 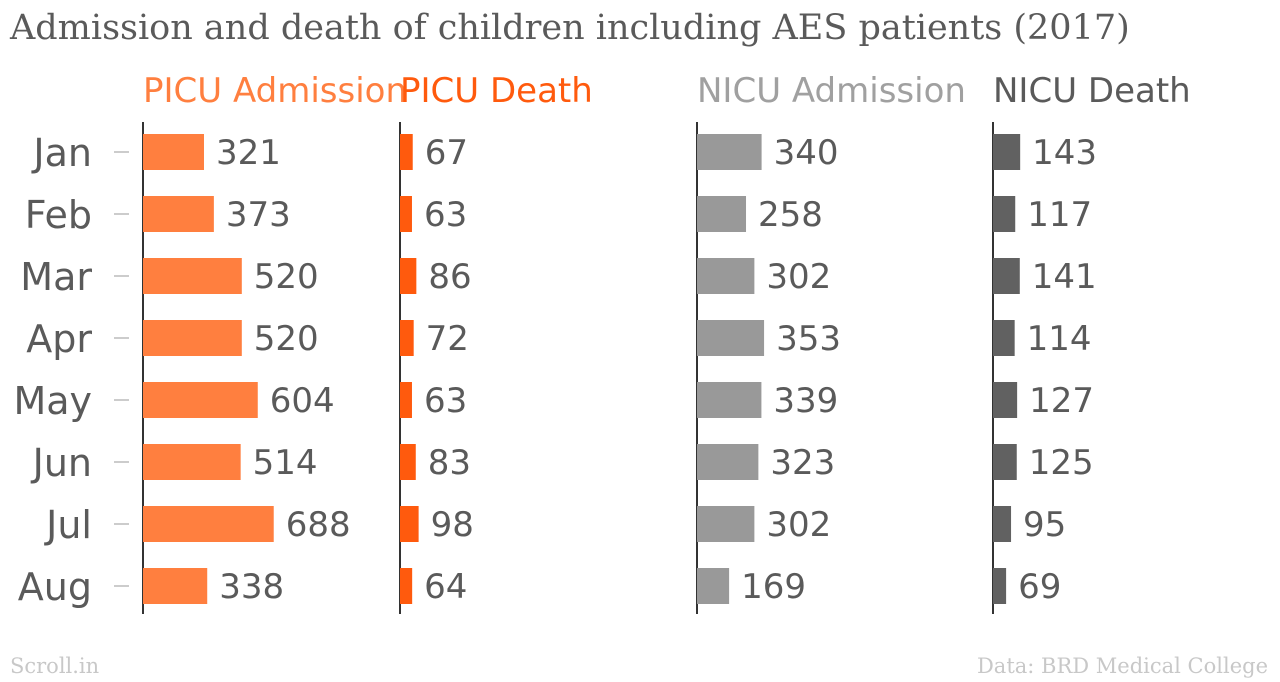 What do you see at coordinates (1002, 524) in the screenshot?
I see `bar-nicu-death-jul` at bounding box center [1002, 524].